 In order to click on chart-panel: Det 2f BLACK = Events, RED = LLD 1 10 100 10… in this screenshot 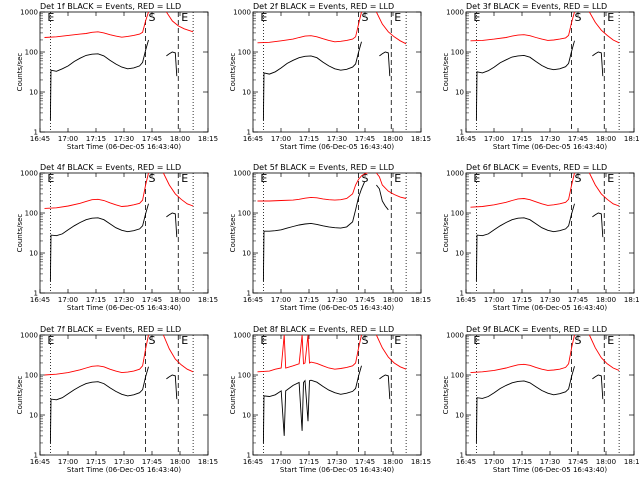, I will do `click(330, 76)`.